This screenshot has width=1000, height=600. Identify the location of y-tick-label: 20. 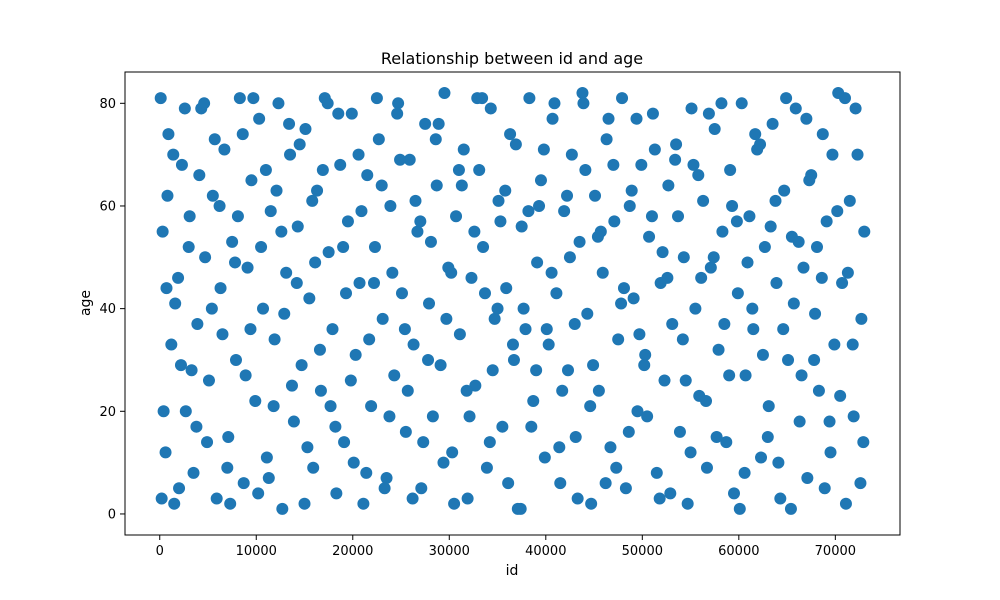
(107, 412).